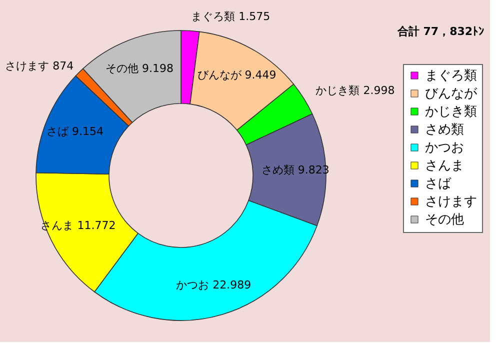 Image resolution: width=502 pixels, height=343 pixels. Describe the element at coordinates (236, 75) in the screenshot. I see `category-label: びんなが 9.449` at that location.